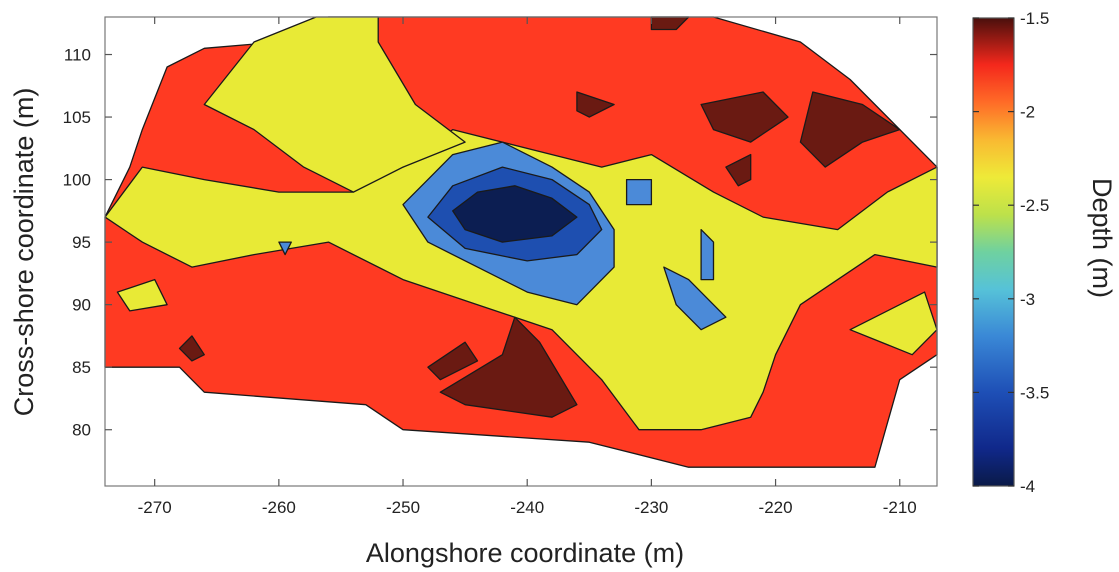 The width and height of the screenshot is (1119, 572). What do you see at coordinates (77, 55) in the screenshot?
I see `y-tick-label: 110` at bounding box center [77, 55].